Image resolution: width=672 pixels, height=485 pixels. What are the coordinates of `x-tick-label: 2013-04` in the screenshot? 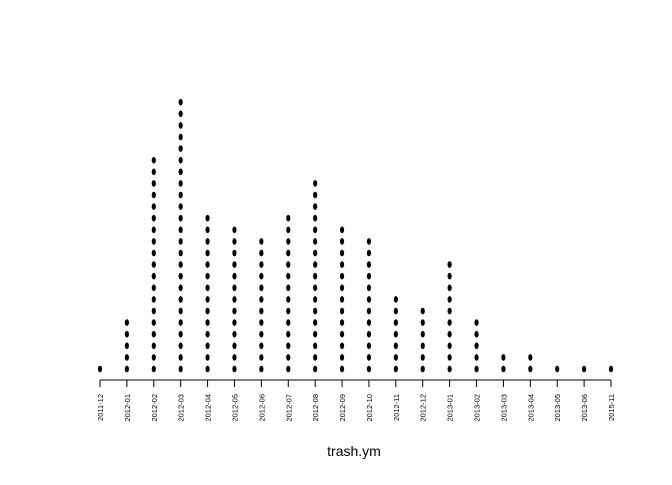 It's located at (530, 408).